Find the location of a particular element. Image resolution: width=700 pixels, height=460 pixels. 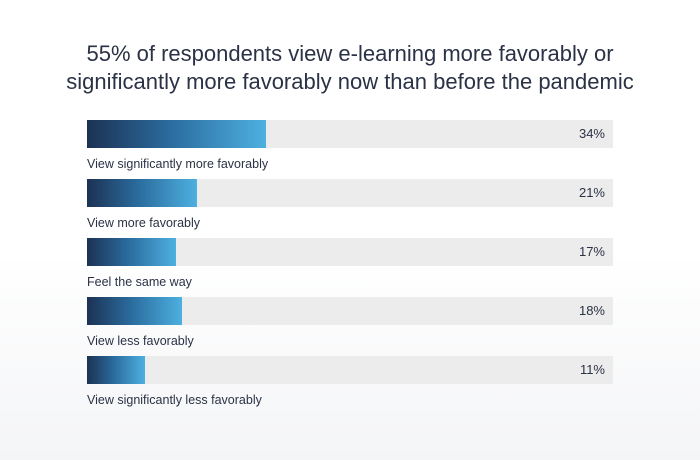

bar-value-label: 11% is located at coordinates (592, 369).